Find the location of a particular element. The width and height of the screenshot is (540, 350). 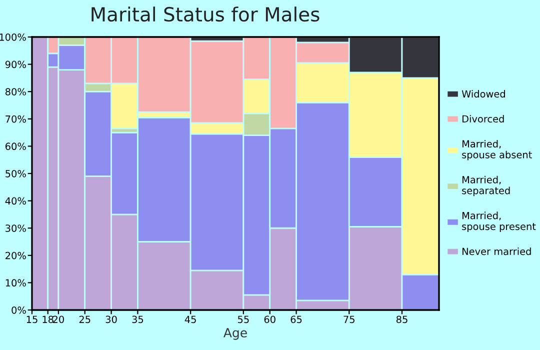

legend-label: Never married is located at coordinates (496, 252).